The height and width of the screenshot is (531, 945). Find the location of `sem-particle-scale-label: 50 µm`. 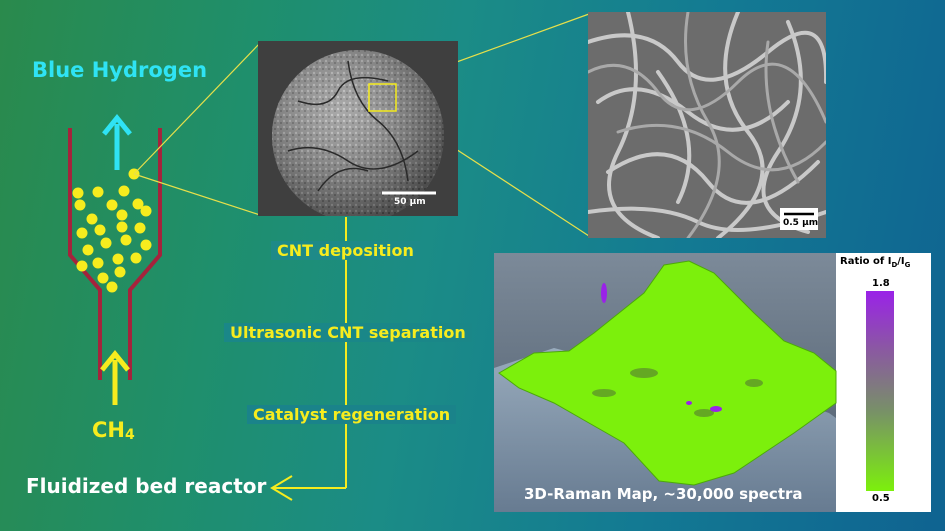

sem-particle-scale-label: 50 µm is located at coordinates (410, 202).